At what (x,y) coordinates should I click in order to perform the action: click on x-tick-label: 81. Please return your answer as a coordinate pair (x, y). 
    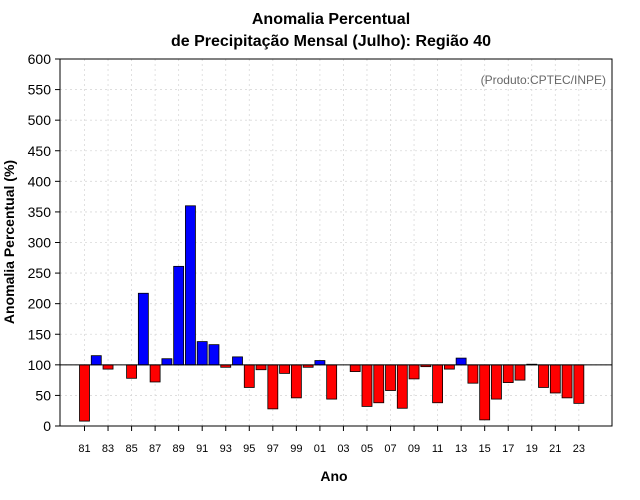
    Looking at the image, I should click on (84, 449).